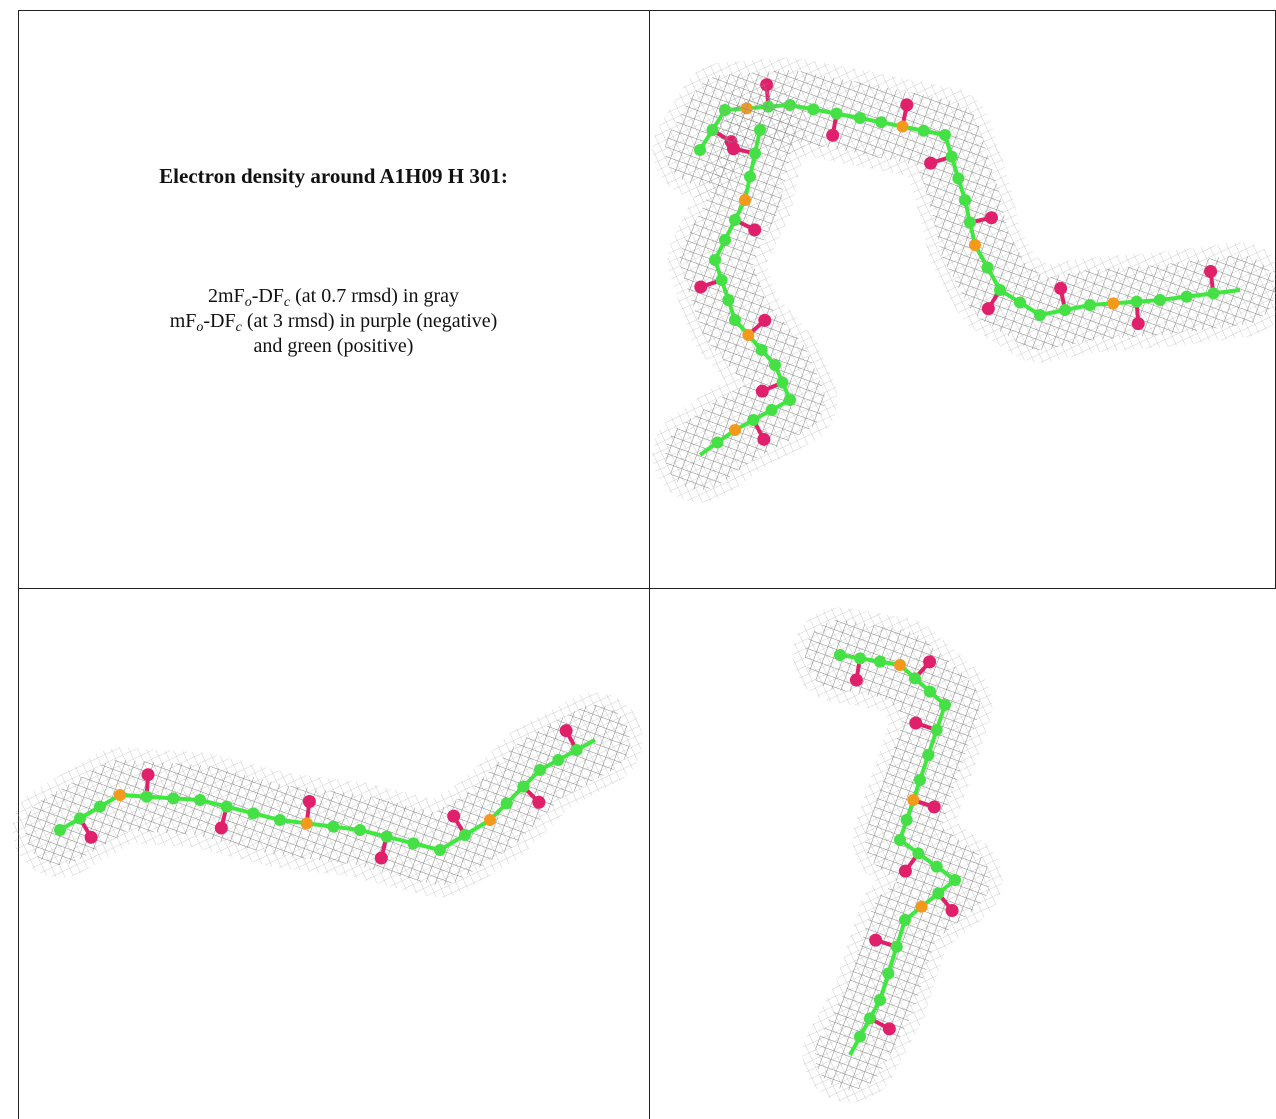 This screenshot has width=1276, height=1119. I want to click on caption-line: mFo-DFc (at 3 rmsd) in purple (negative), so click(333, 322).